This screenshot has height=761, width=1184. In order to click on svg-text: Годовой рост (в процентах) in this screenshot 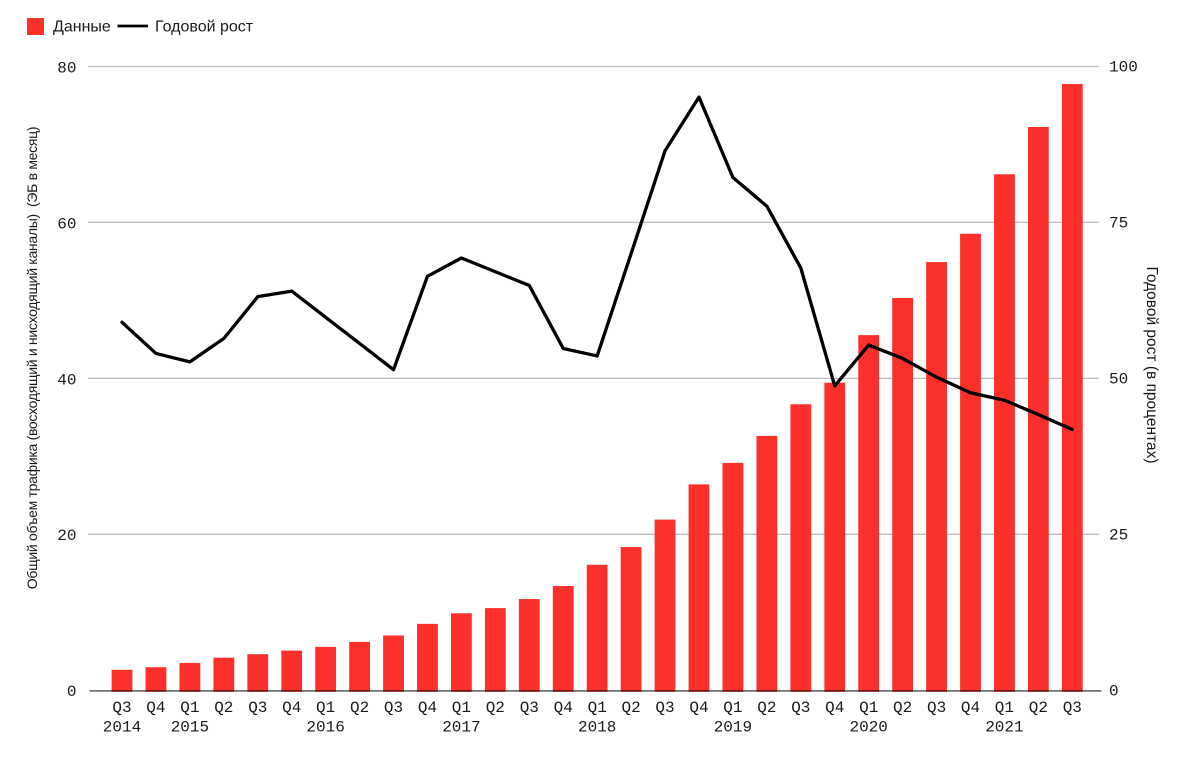, I will do `click(1151, 364)`.